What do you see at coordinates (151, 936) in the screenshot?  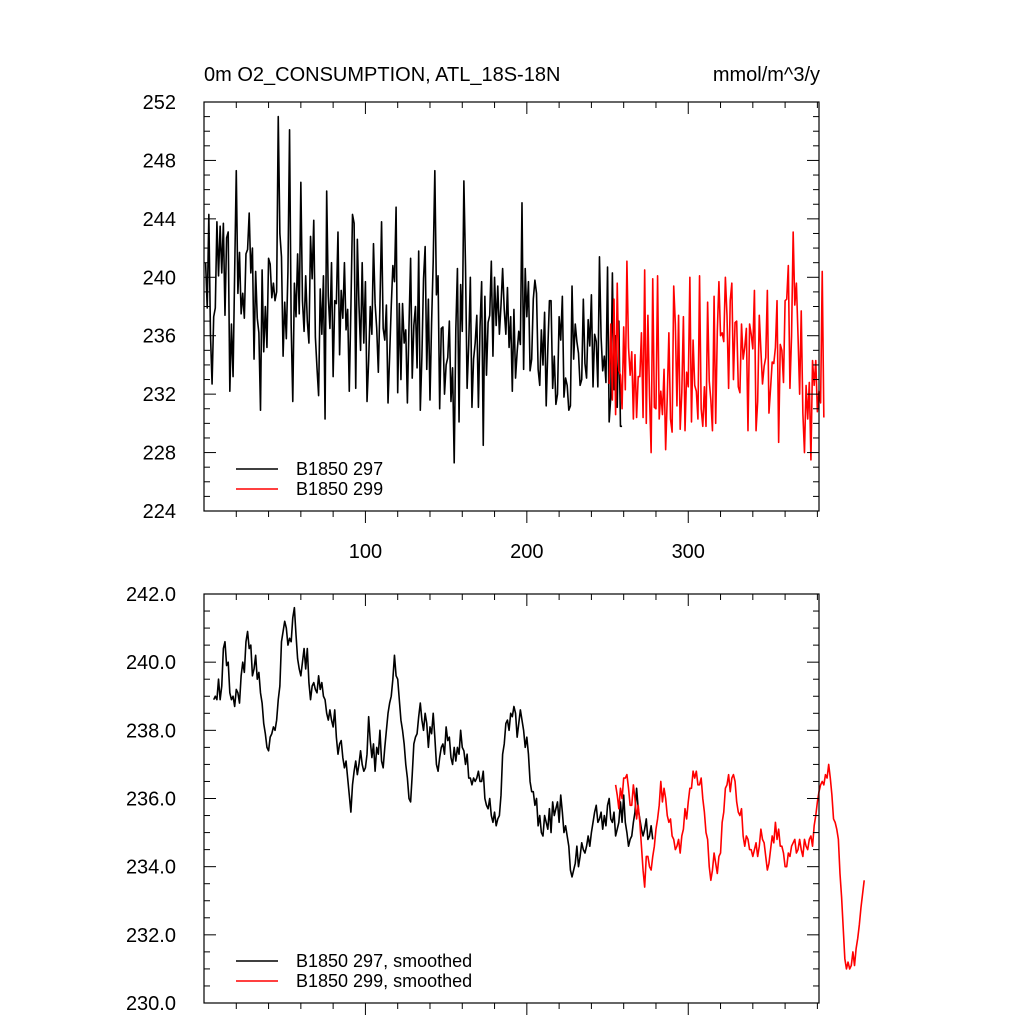 I see `bottom-y-tick-label: 232.0` at bounding box center [151, 936].